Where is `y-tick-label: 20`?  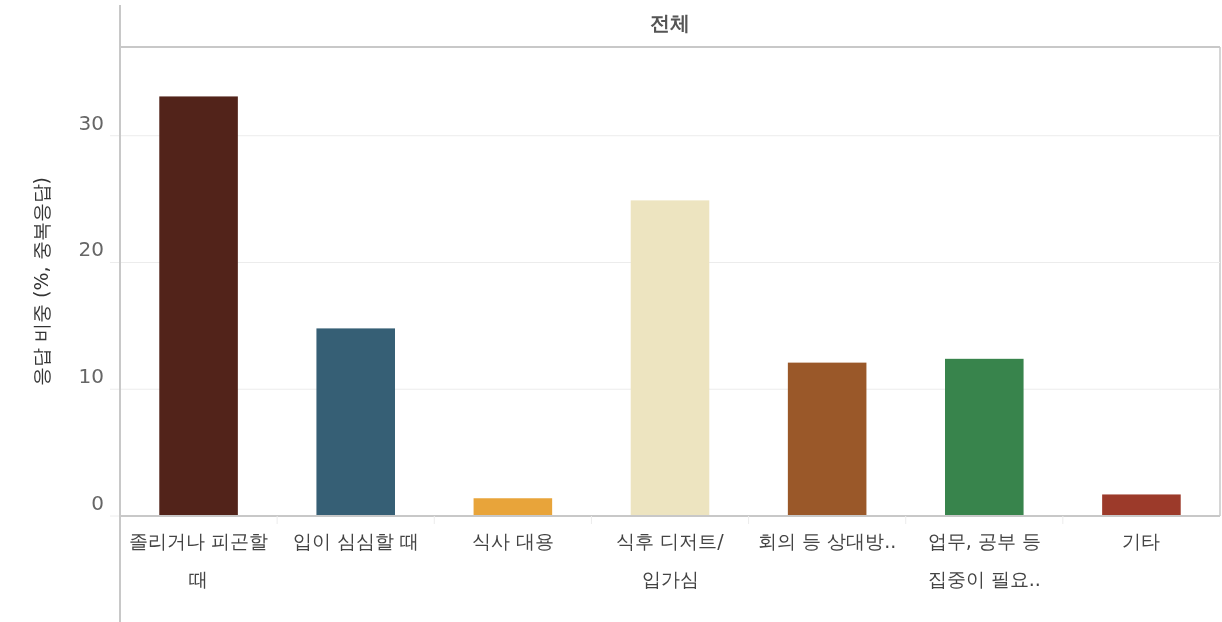 y-tick-label: 20 is located at coordinates (91, 249).